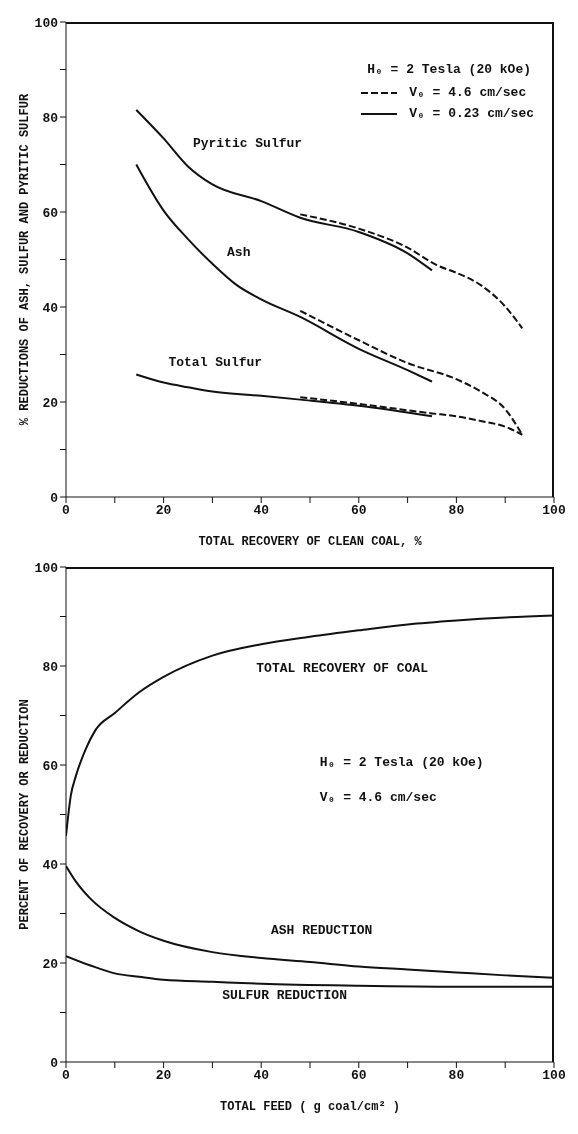 This screenshot has height=1134, width=578. I want to click on annotation: TOTAL RECOVERY OF COAL, so click(342, 669).